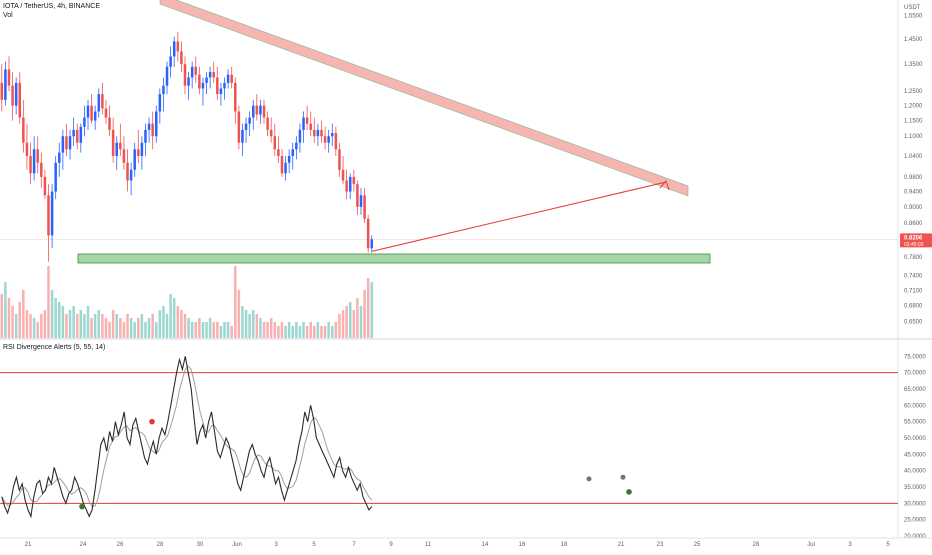  I want to click on rsi-line, so click(187, 437).